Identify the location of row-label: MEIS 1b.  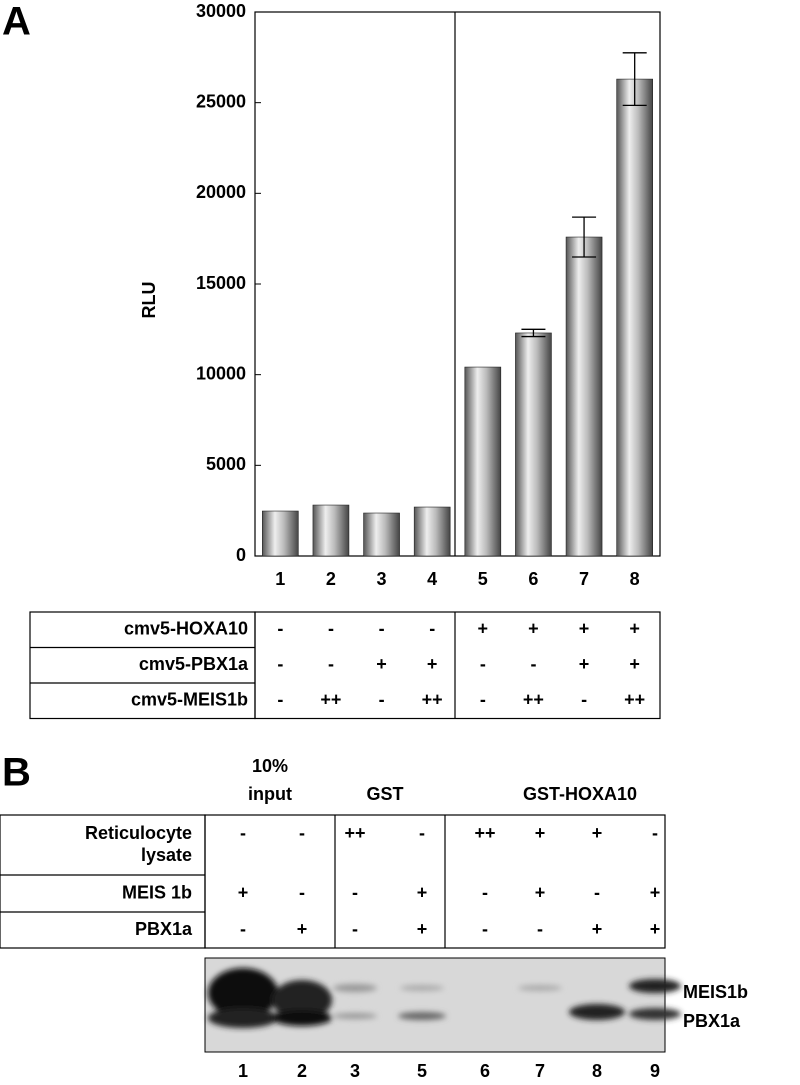
(157, 892).